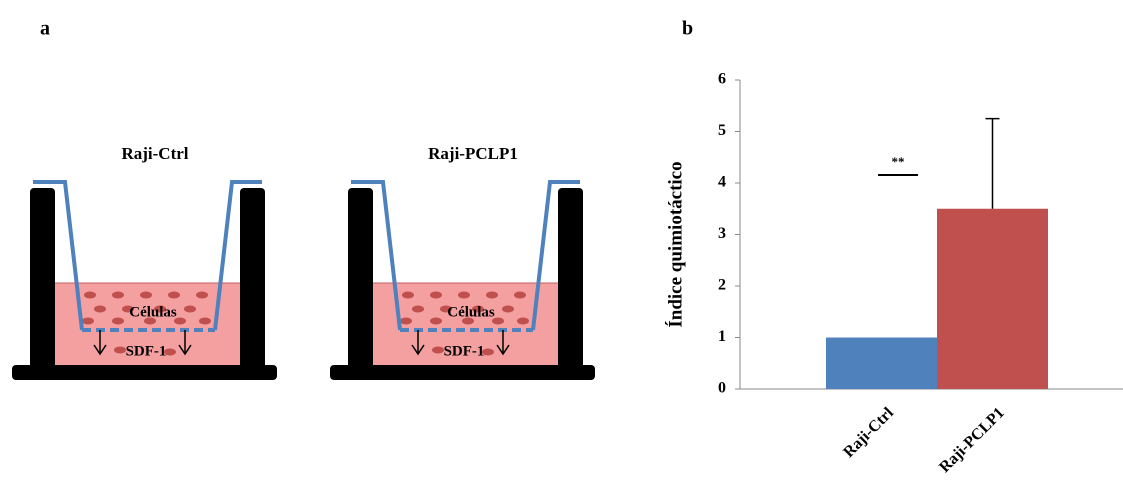 Image resolution: width=1123 pixels, height=495 pixels. Describe the element at coordinates (45, 29) in the screenshot. I see `panel-label: a` at that location.